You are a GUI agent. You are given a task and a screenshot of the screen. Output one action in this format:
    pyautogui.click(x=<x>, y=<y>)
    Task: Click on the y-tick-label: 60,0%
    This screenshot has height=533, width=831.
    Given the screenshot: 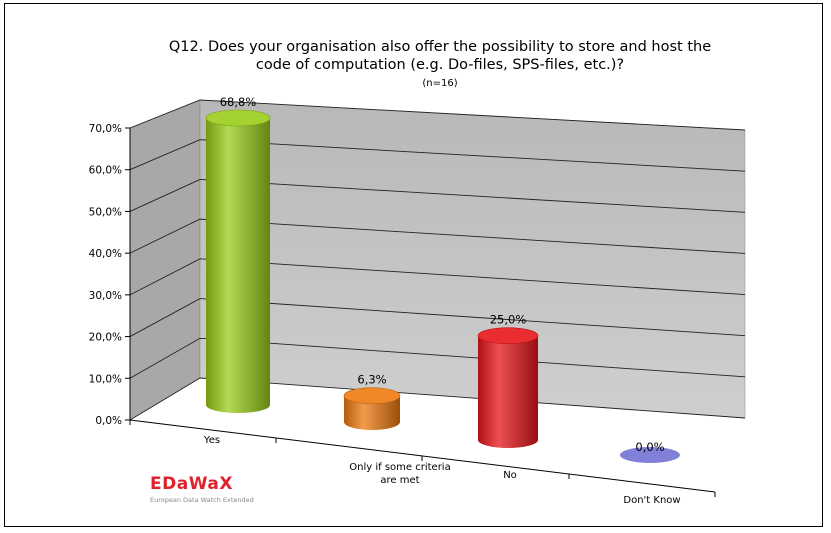 What is the action you would take?
    pyautogui.click(x=105, y=171)
    